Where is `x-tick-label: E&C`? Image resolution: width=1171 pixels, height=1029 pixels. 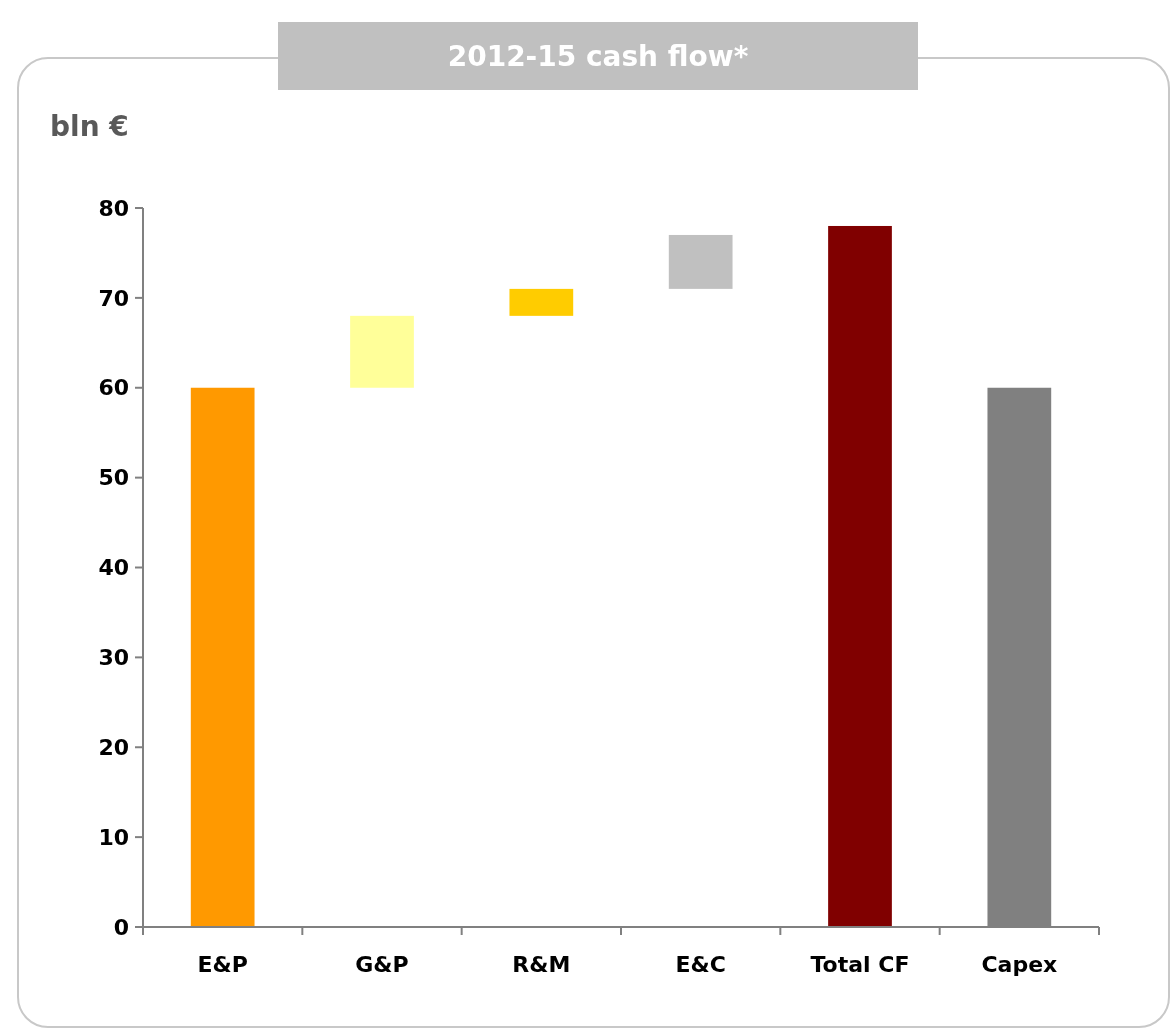
x-tick-label: E&C is located at coordinates (700, 964).